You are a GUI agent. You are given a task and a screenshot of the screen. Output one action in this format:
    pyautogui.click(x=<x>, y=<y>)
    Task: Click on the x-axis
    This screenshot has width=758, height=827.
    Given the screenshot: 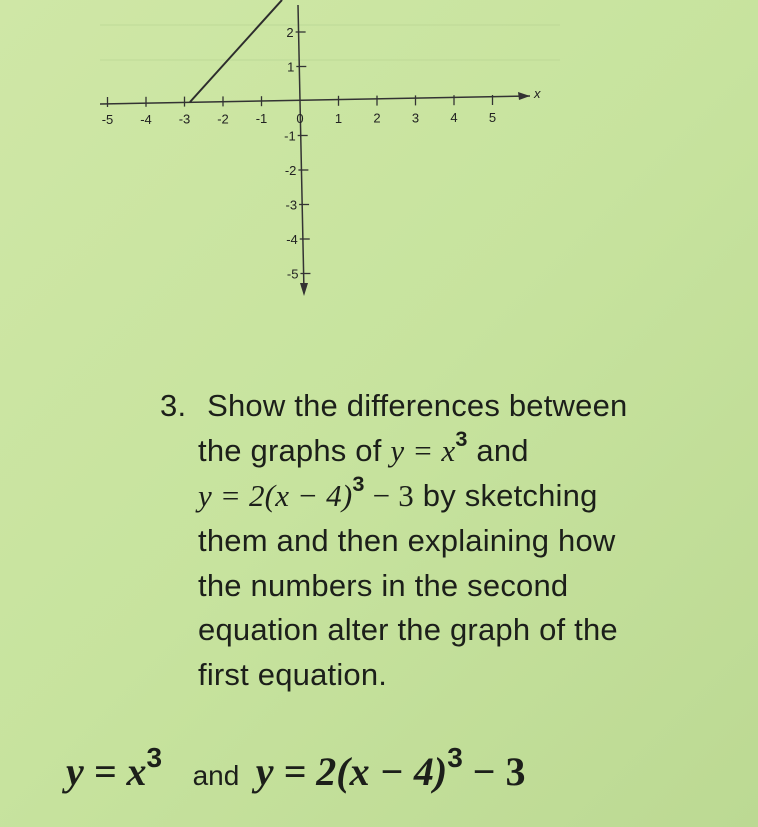 What is the action you would take?
    pyautogui.click(x=315, y=100)
    